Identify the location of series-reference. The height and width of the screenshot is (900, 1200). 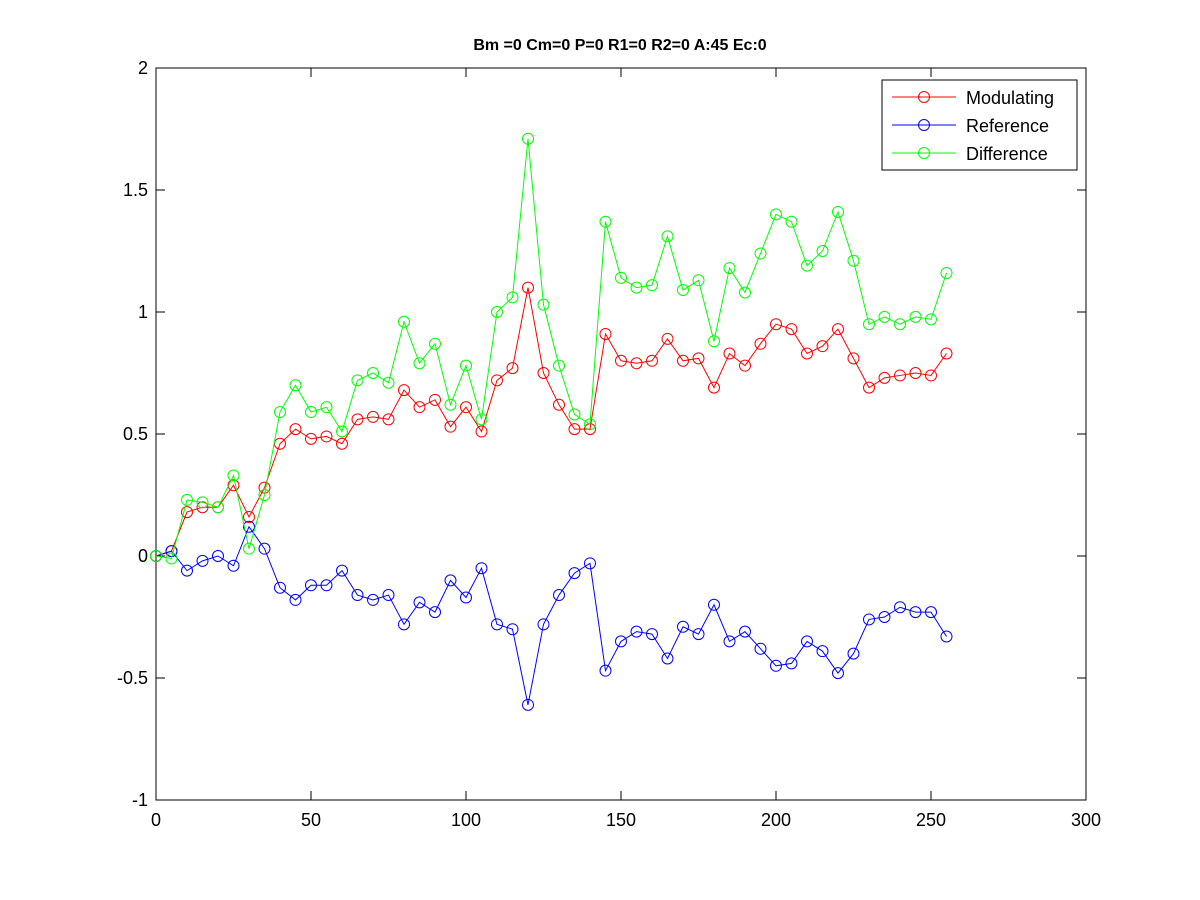
(551, 615).